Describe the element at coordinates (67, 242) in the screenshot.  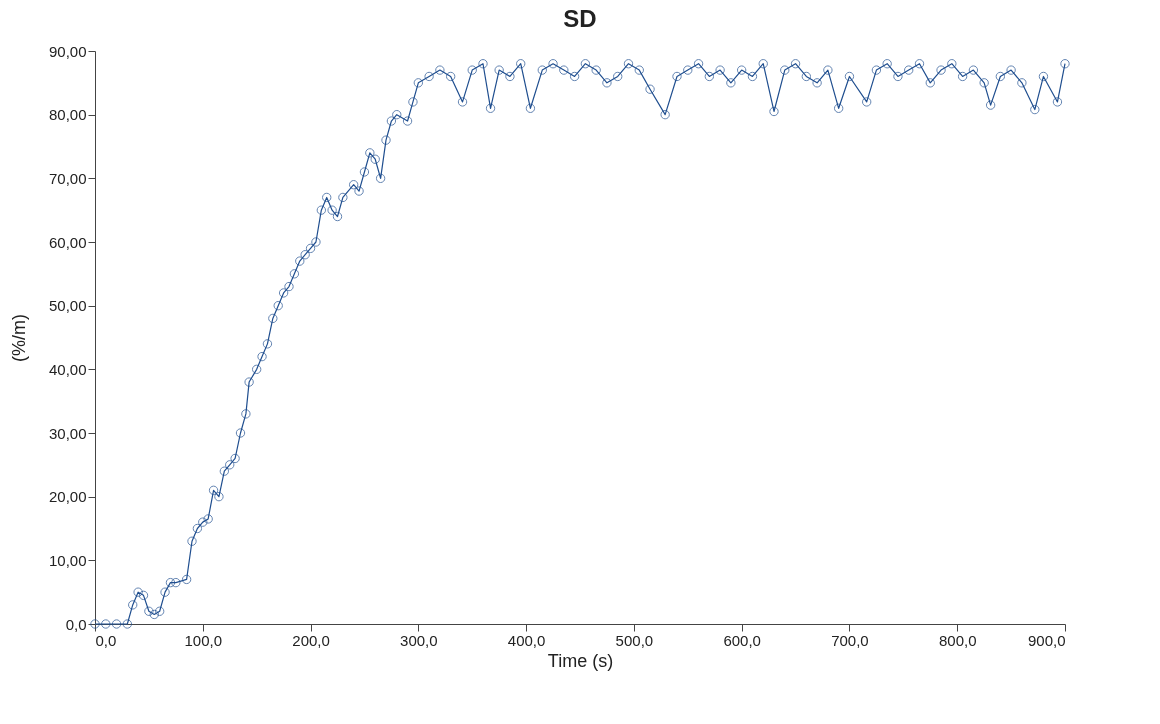
I see `y-tick-label: 60,00` at that location.